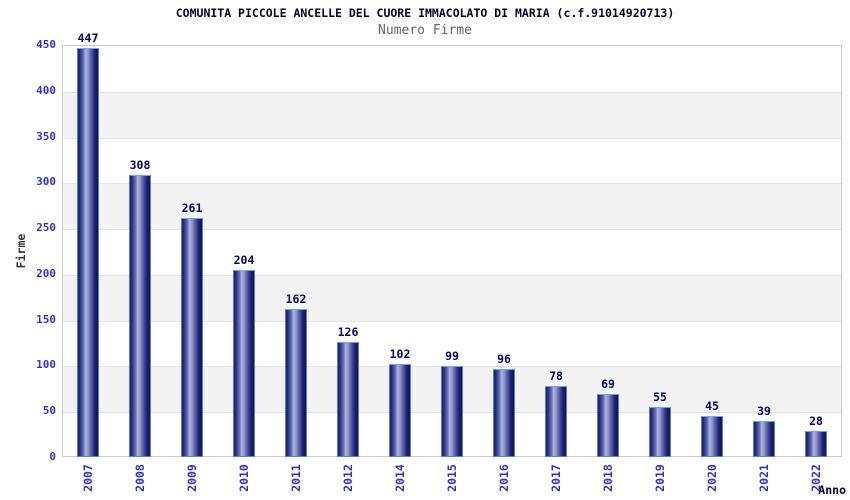 This screenshot has width=850, height=500. Describe the element at coordinates (46, 228) in the screenshot. I see `y-tick-label: 250` at that location.